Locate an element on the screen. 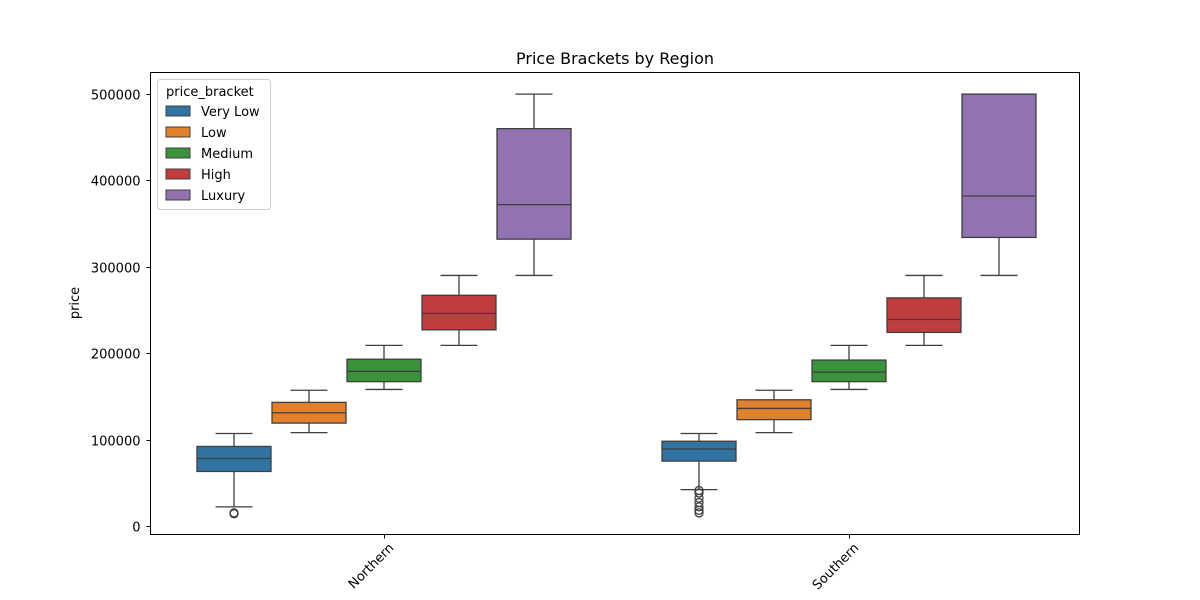 Image resolution: width=1200 pixels, height=600 pixels. box-high-southern is located at coordinates (924, 310).